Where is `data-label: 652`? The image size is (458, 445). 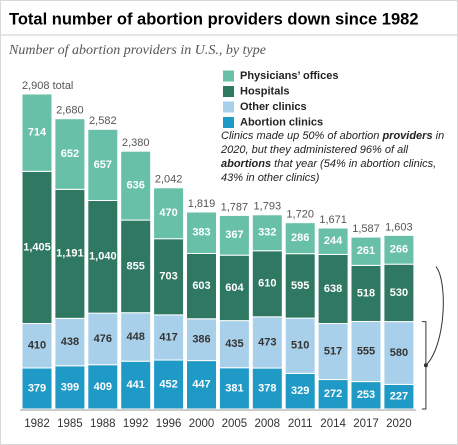 data-label: 652 is located at coordinates (70, 154).